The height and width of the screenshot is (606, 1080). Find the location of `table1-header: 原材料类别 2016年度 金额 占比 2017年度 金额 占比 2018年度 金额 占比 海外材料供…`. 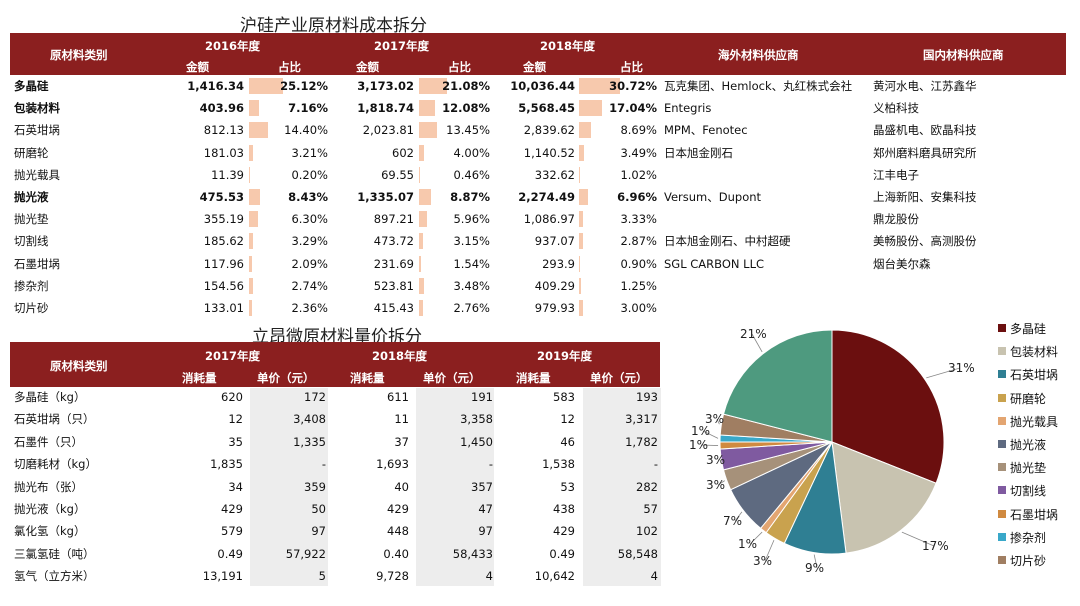

table1-header: 原材料类别 2016年度 金额 占比 2017年度 金额 占比 2018年度 金额 占比 海外材料供… is located at coordinates (538, 54).